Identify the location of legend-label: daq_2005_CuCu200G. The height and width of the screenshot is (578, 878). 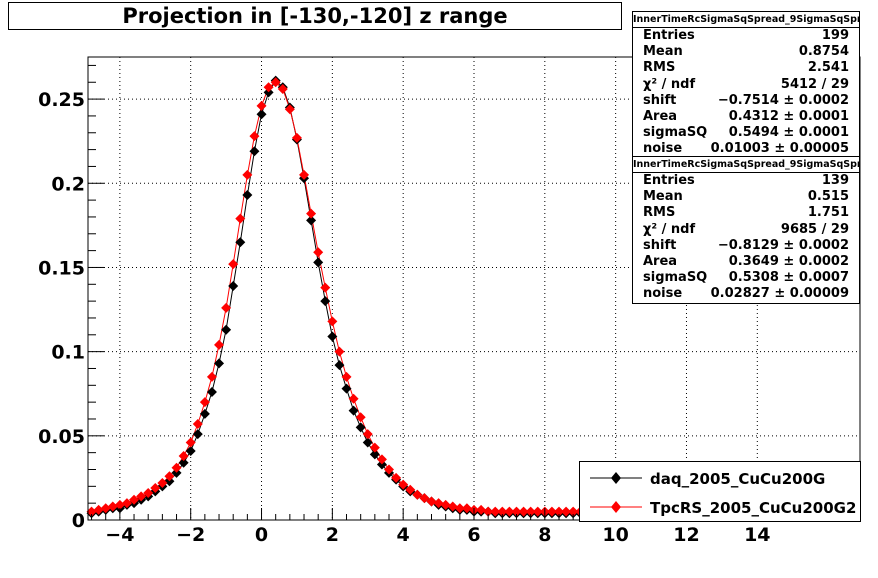
(738, 479).